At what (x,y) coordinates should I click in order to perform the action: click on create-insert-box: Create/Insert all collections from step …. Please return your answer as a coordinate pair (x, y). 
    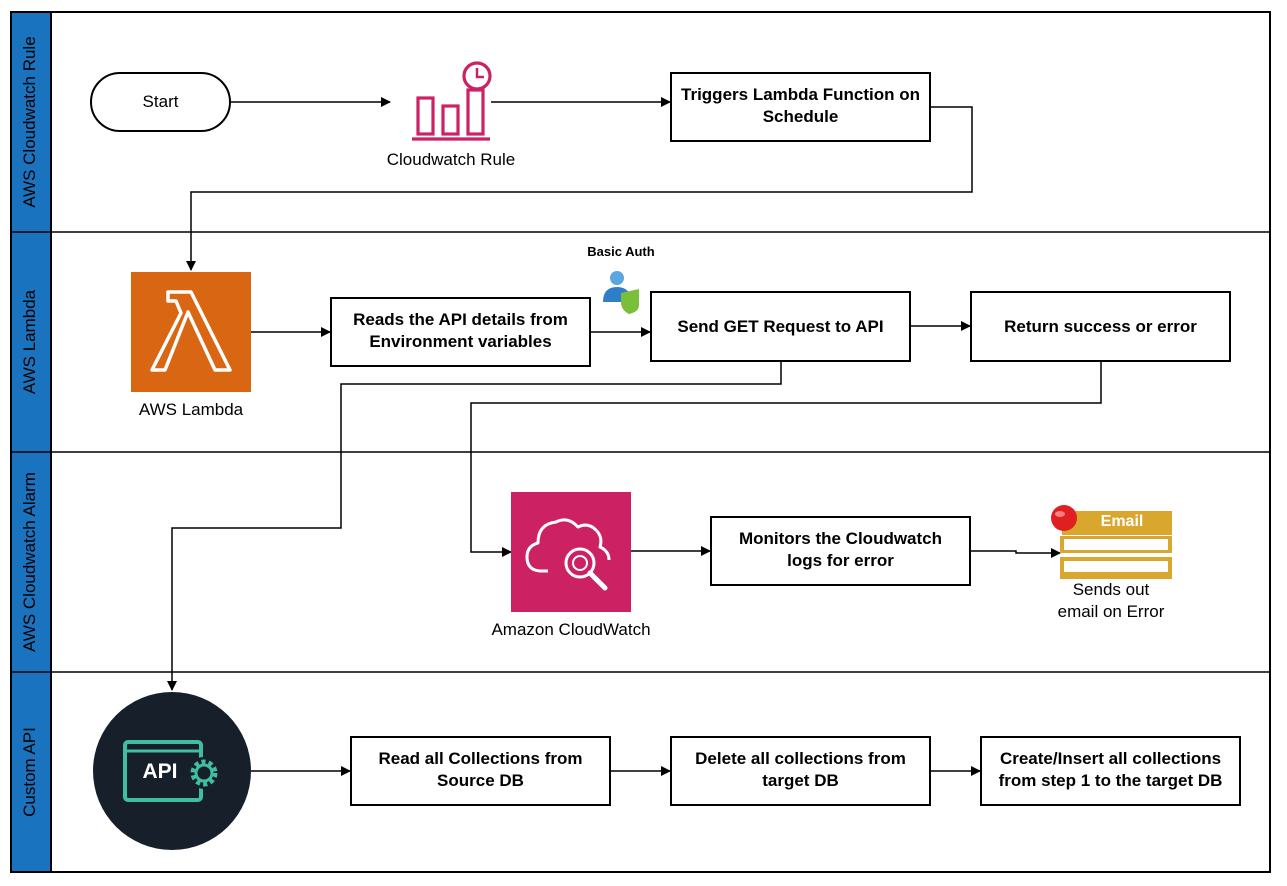
    Looking at the image, I should click on (1110, 771).